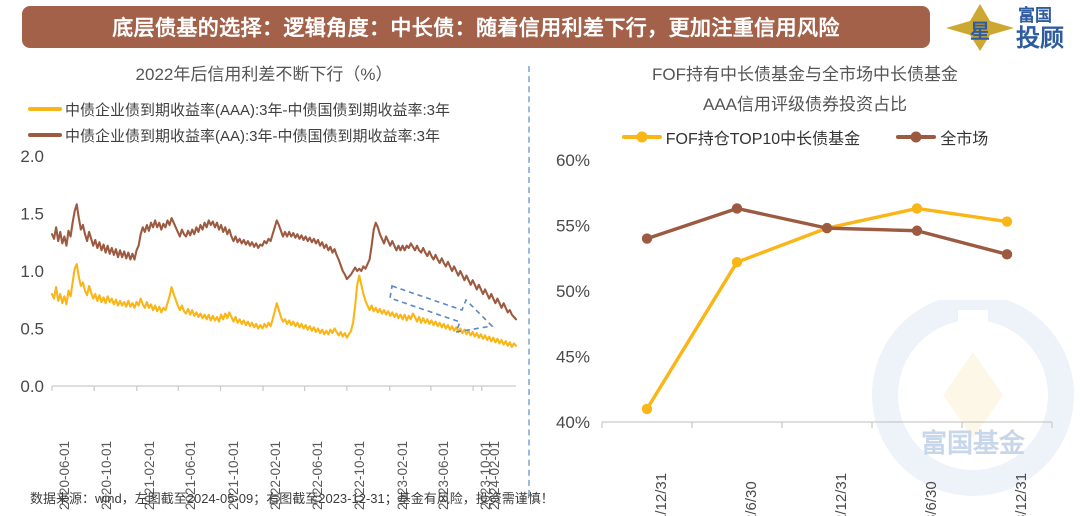 This screenshot has width=1080, height=516. I want to click on logo-bottom-text: 投顾, so click(1040, 38).